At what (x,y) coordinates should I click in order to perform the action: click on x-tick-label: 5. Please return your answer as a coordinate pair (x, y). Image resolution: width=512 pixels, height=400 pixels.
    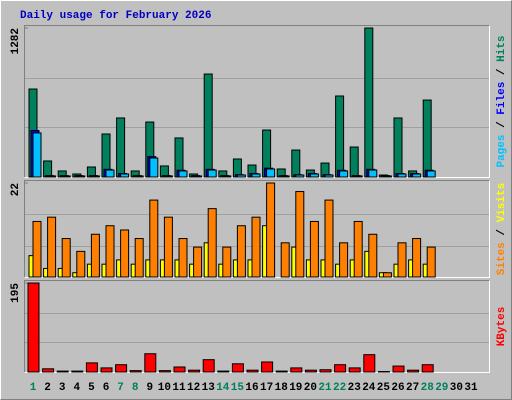
    Looking at the image, I should click on (91, 388).